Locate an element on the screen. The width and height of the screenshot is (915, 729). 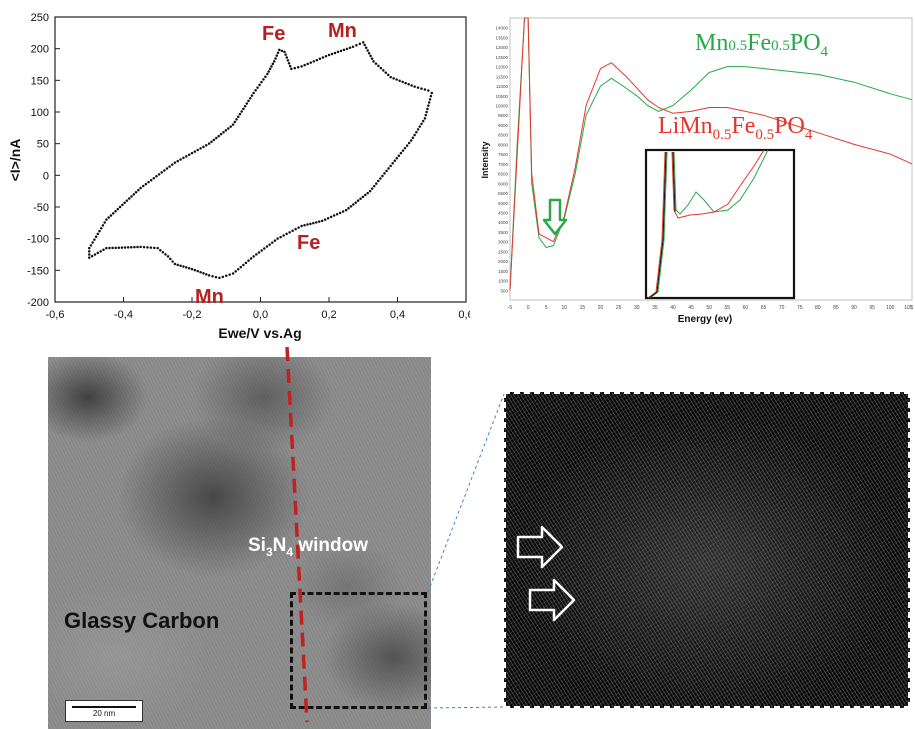
cv-y-tick-label: 200 is located at coordinates (40, 50).